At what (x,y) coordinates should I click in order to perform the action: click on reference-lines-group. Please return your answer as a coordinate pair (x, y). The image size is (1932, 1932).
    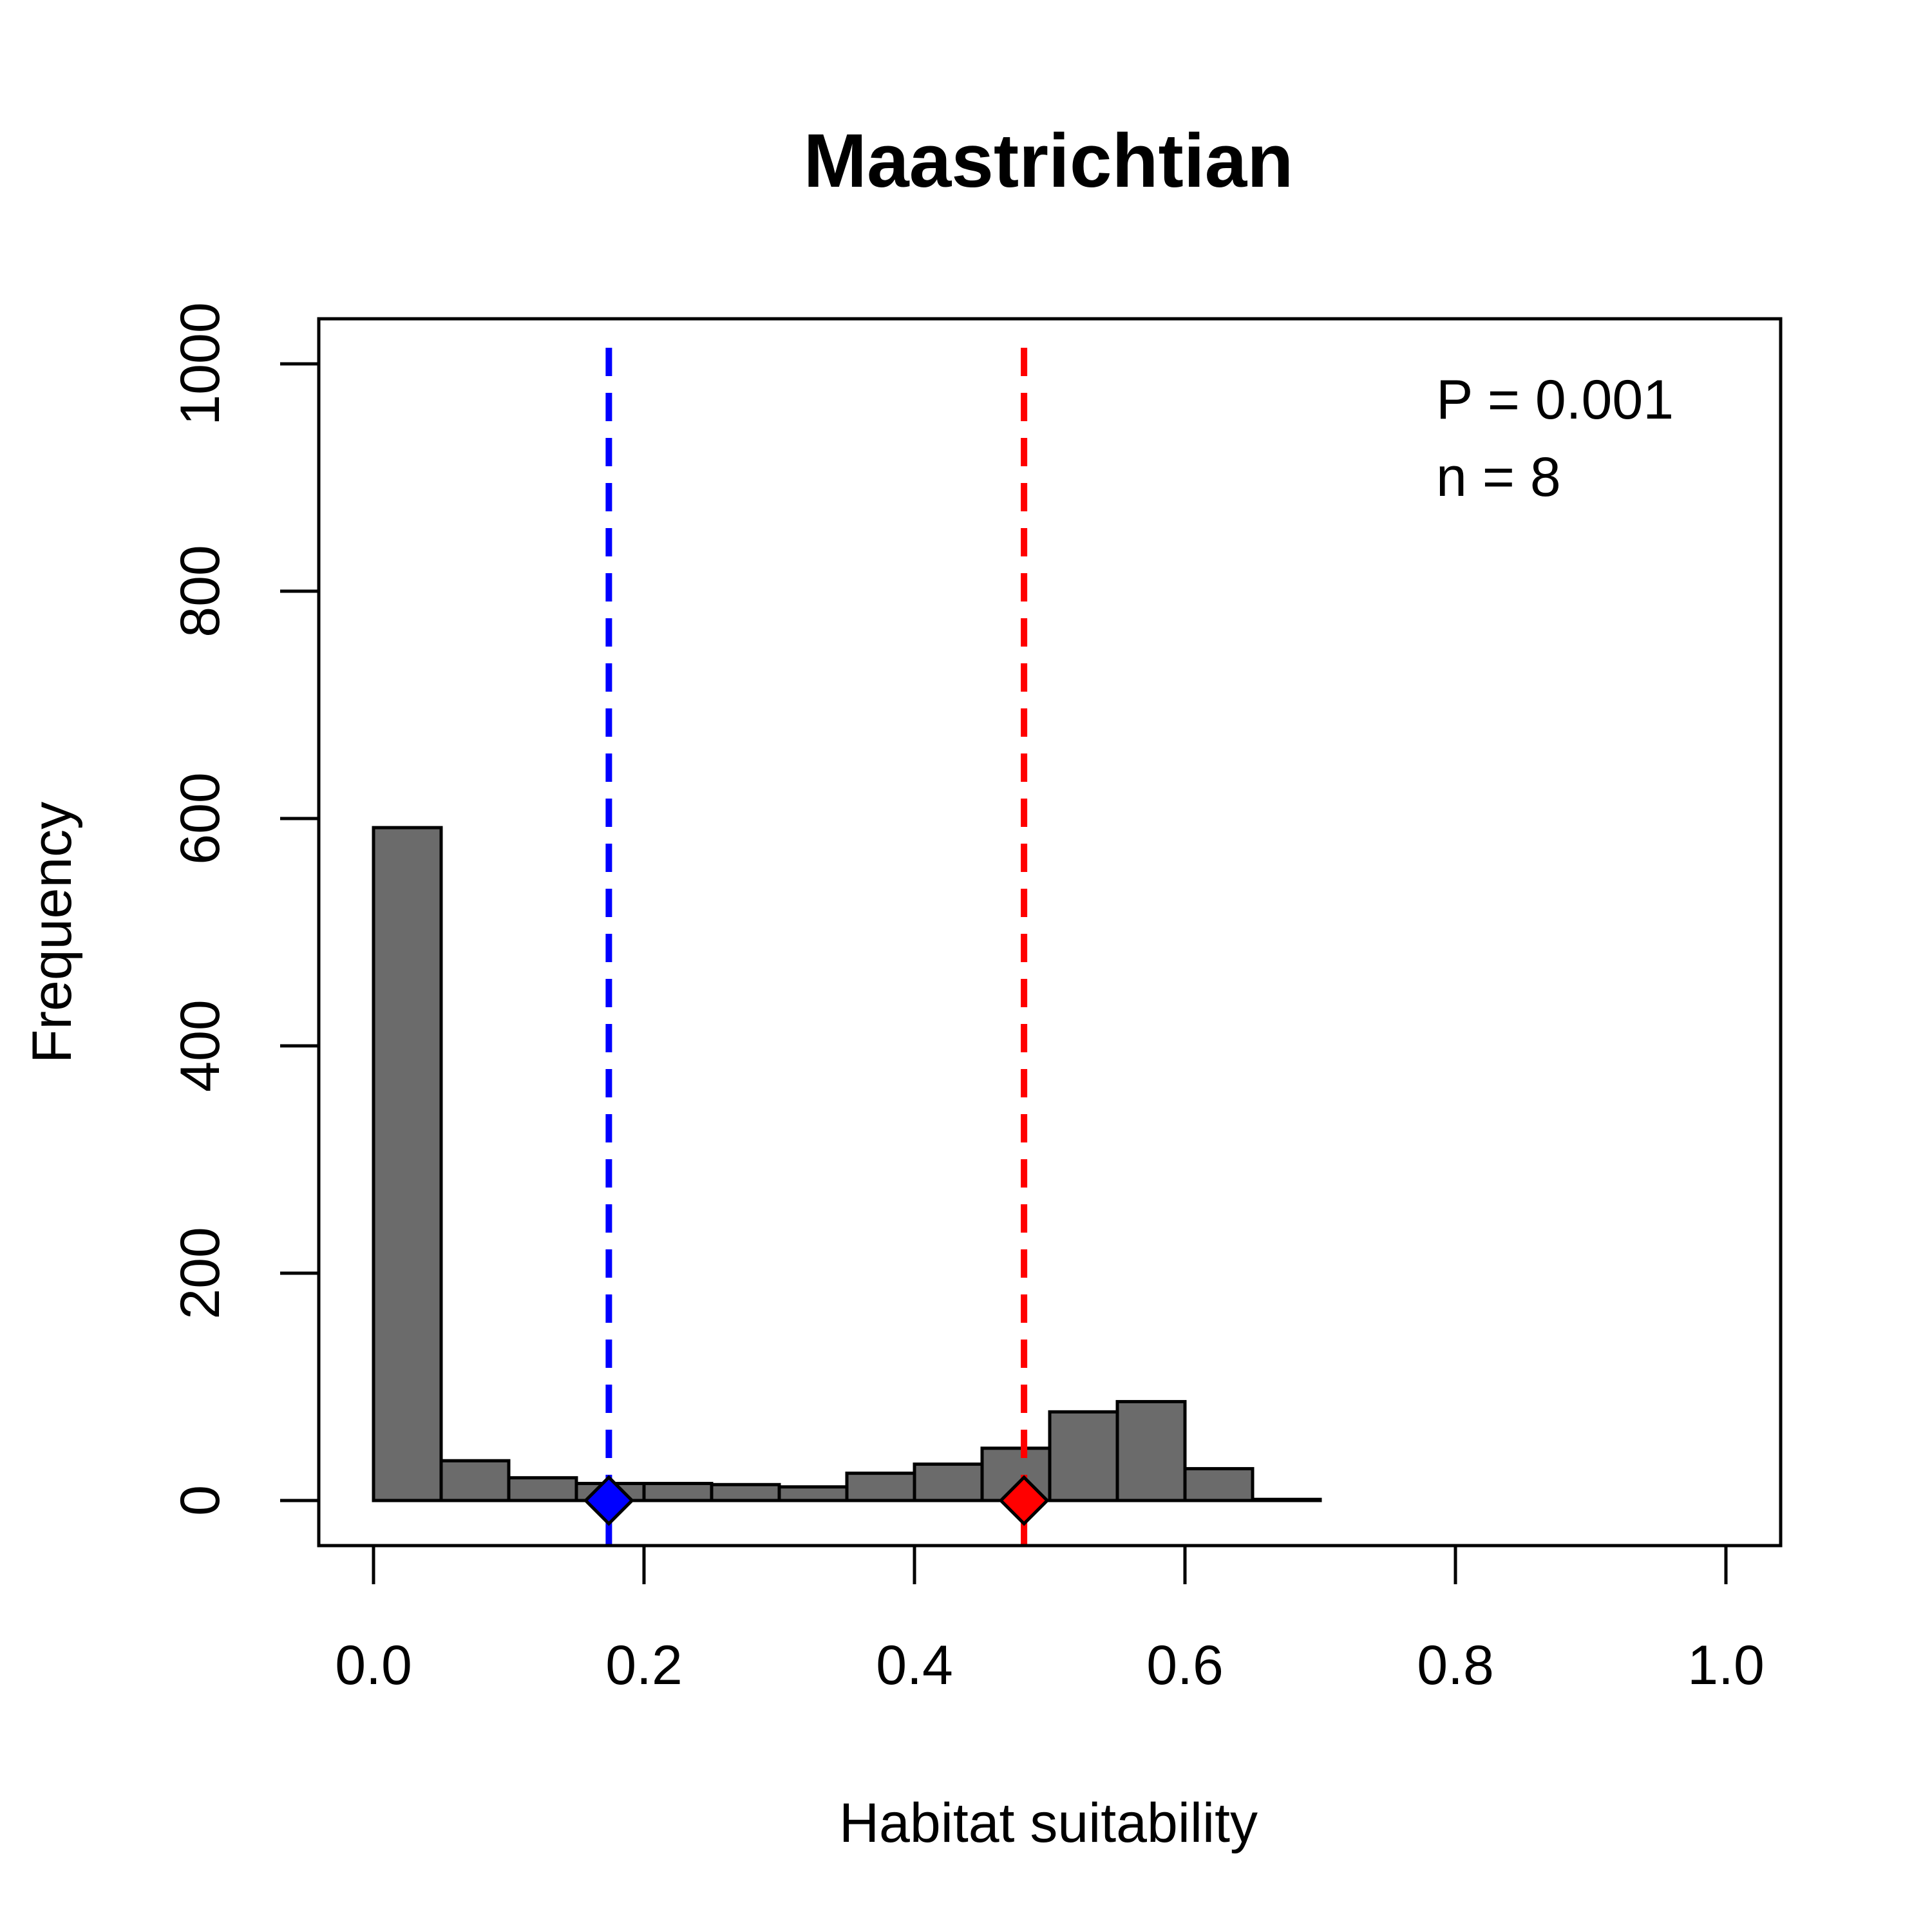
    Looking at the image, I should click on (816, 946).